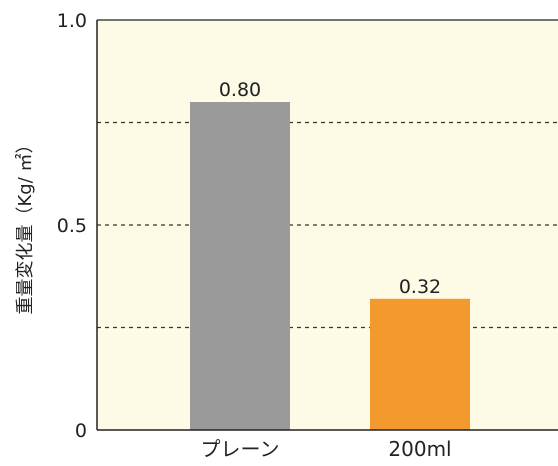  Describe the element at coordinates (240, 90) in the screenshot. I see `data-label: 0.80` at that location.